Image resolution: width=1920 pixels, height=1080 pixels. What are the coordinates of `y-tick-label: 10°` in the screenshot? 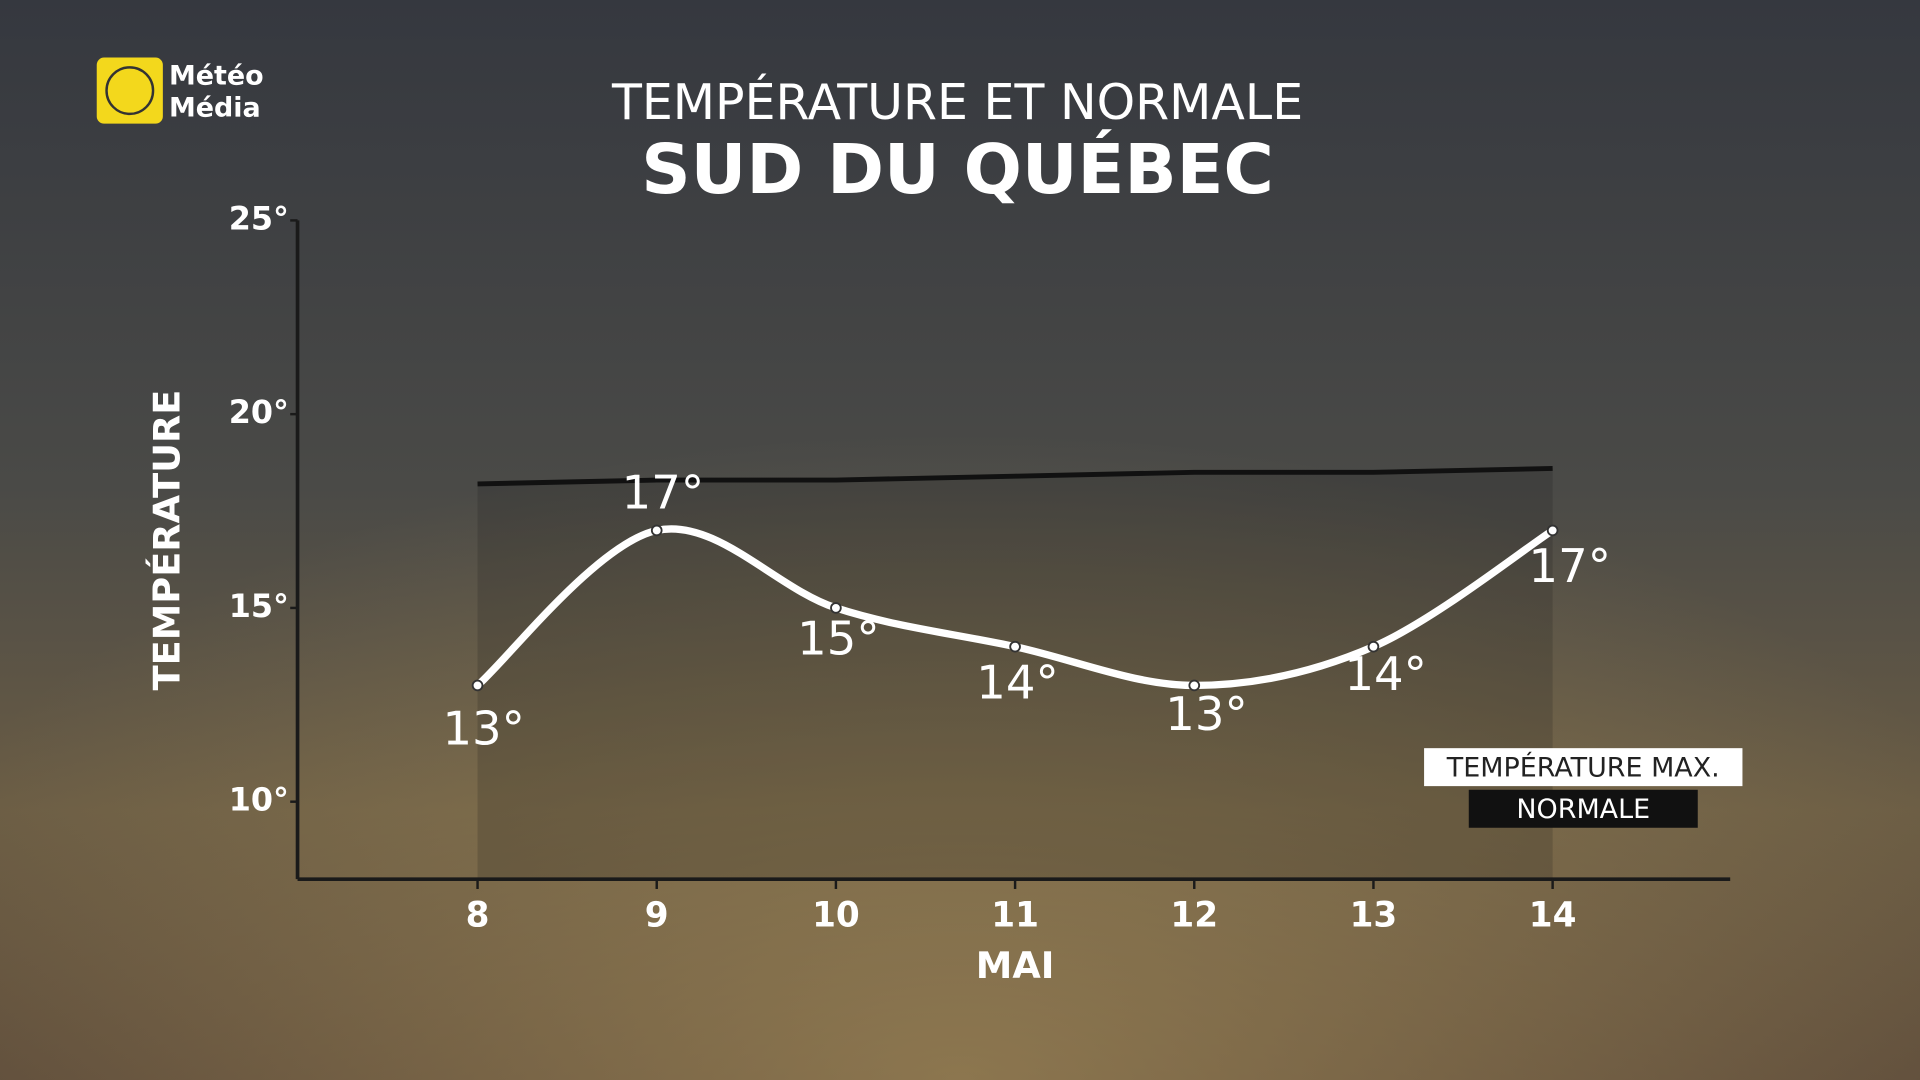 It's located at (259, 800).